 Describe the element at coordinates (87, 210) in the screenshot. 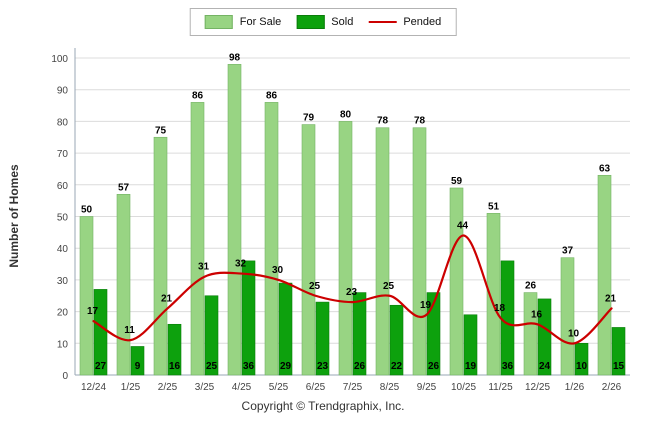

I see `for-sale-value-label: 50` at that location.